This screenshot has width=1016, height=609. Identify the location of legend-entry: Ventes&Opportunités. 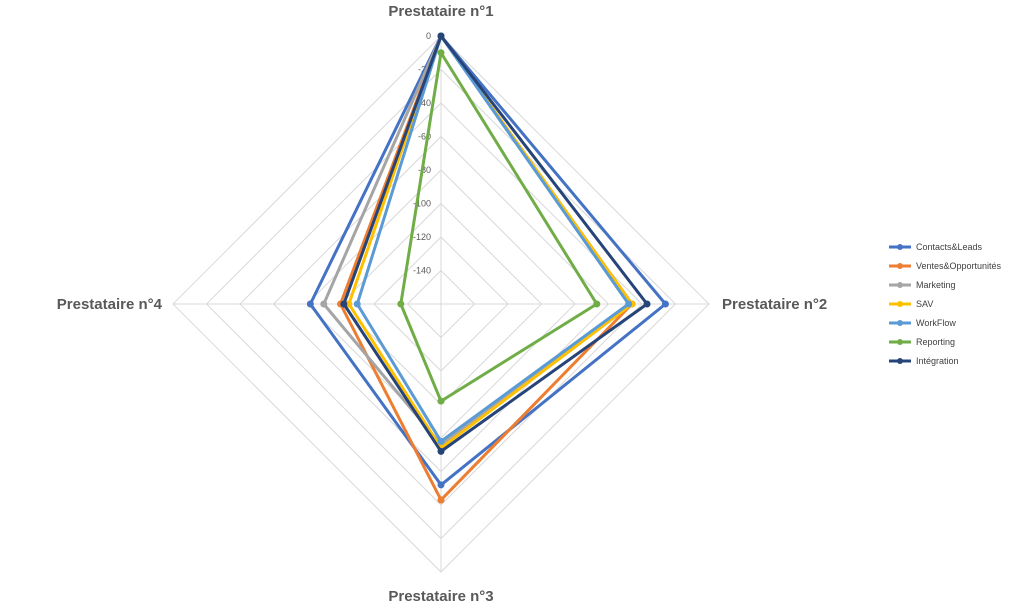
(945, 266).